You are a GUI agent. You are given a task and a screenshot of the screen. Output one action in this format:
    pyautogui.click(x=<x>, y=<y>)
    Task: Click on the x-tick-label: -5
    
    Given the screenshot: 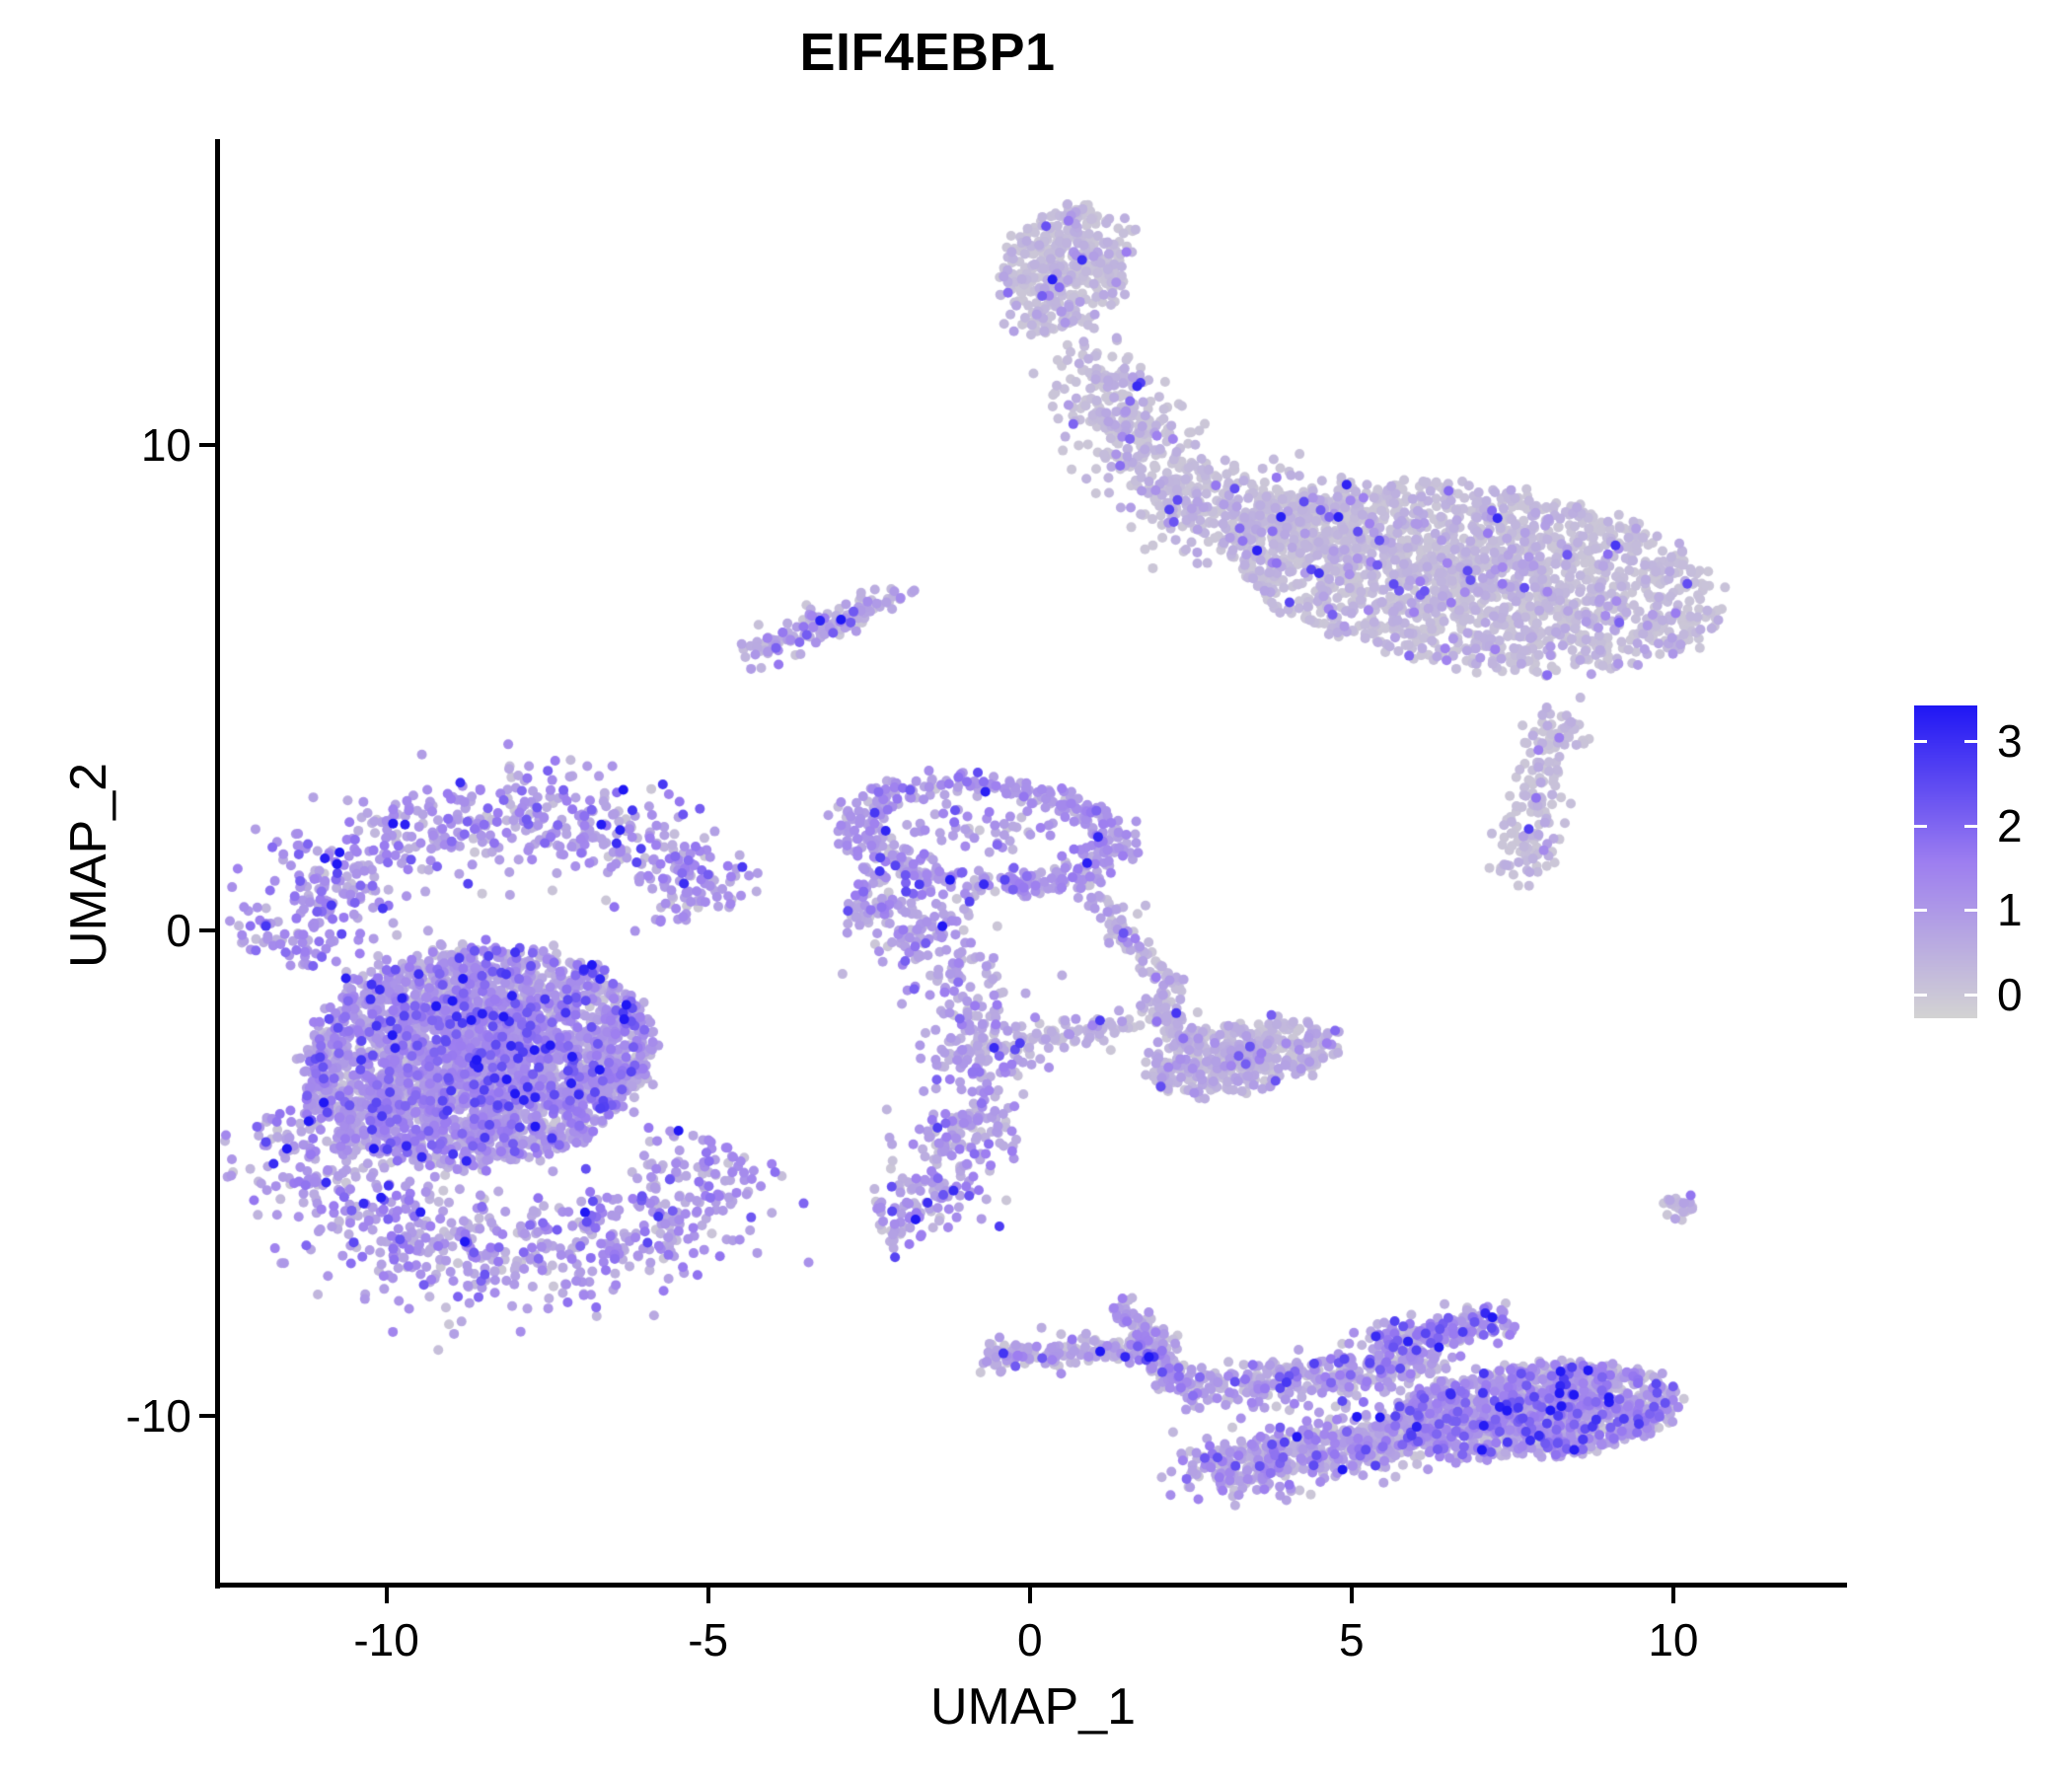 What is the action you would take?
    pyautogui.click(x=709, y=1640)
    